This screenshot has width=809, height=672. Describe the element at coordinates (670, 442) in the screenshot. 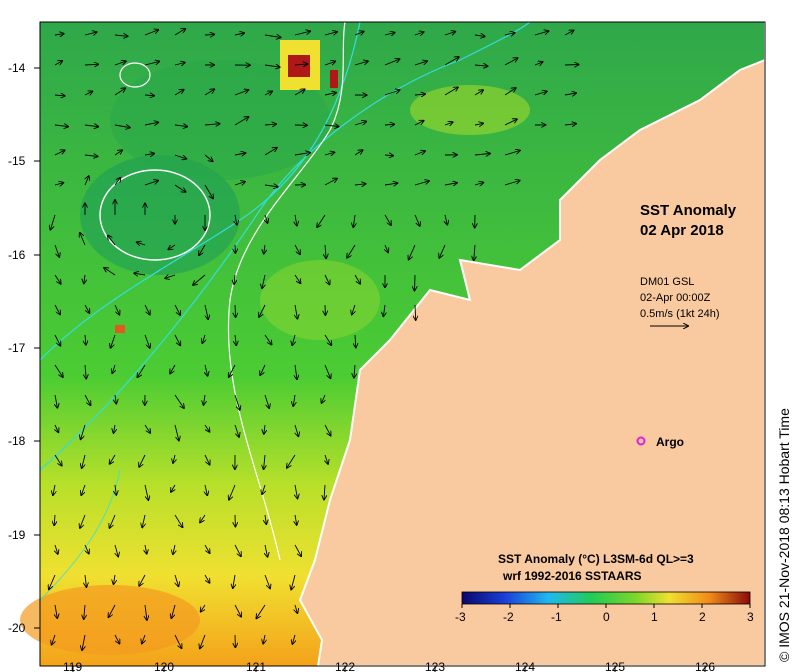

I see `argo-label: Argo` at that location.